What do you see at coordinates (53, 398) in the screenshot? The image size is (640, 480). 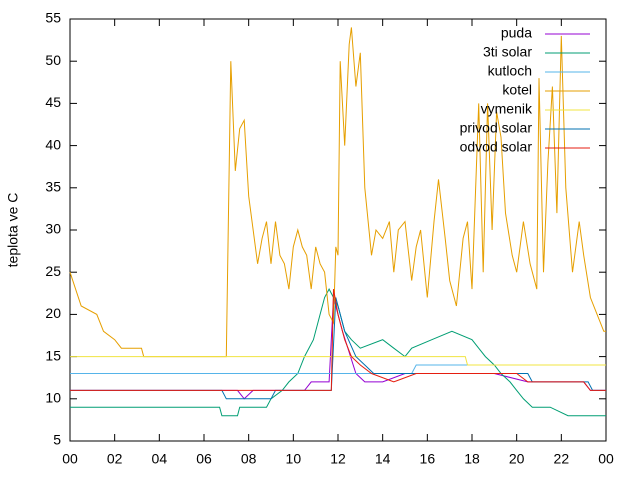 I see `y-tick-label: 10` at bounding box center [53, 398].